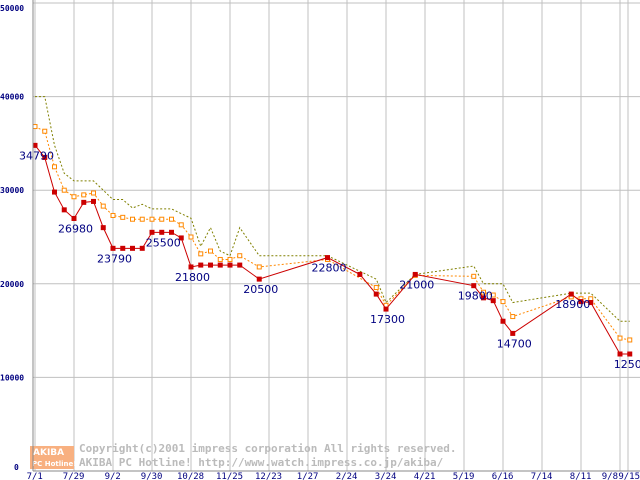 This screenshot has height=480, width=640. I want to click on x-tick-label: 5/19, so click(464, 476).